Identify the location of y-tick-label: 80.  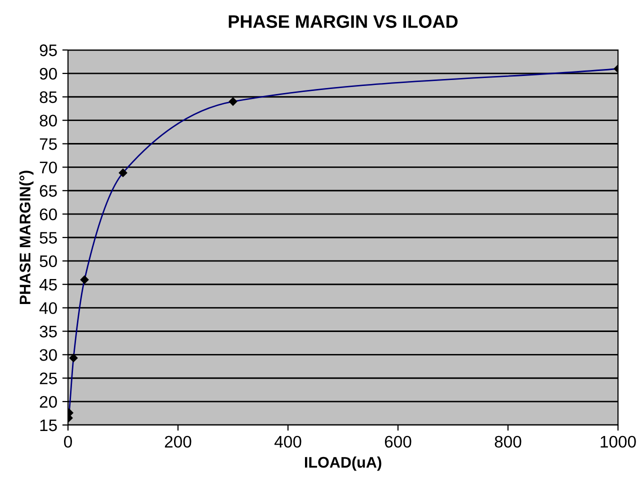
(48, 120).